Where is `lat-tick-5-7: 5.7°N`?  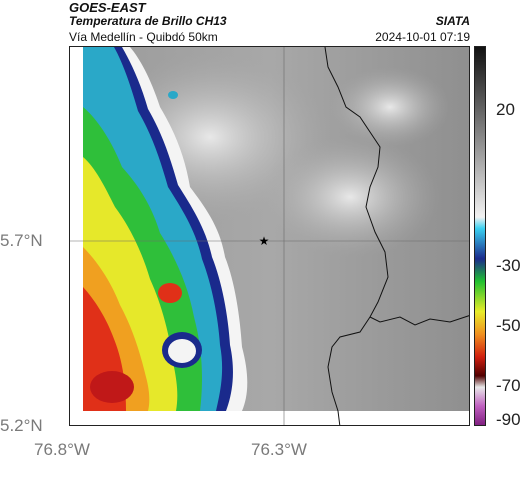
lat-tick-5-7: 5.7°N is located at coordinates (21, 240).